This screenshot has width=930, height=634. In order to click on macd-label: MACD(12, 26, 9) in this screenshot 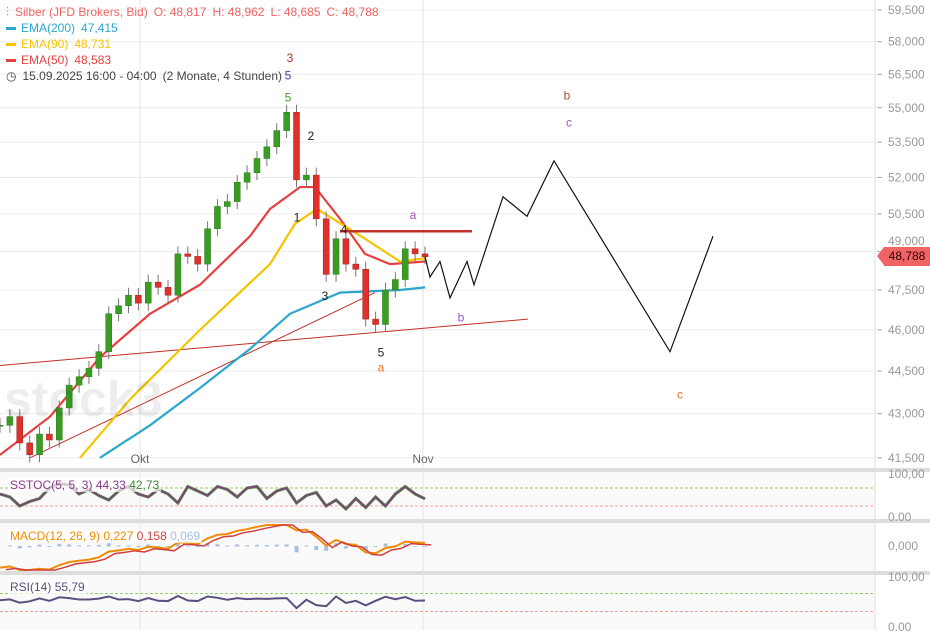, I will do `click(55, 536)`.